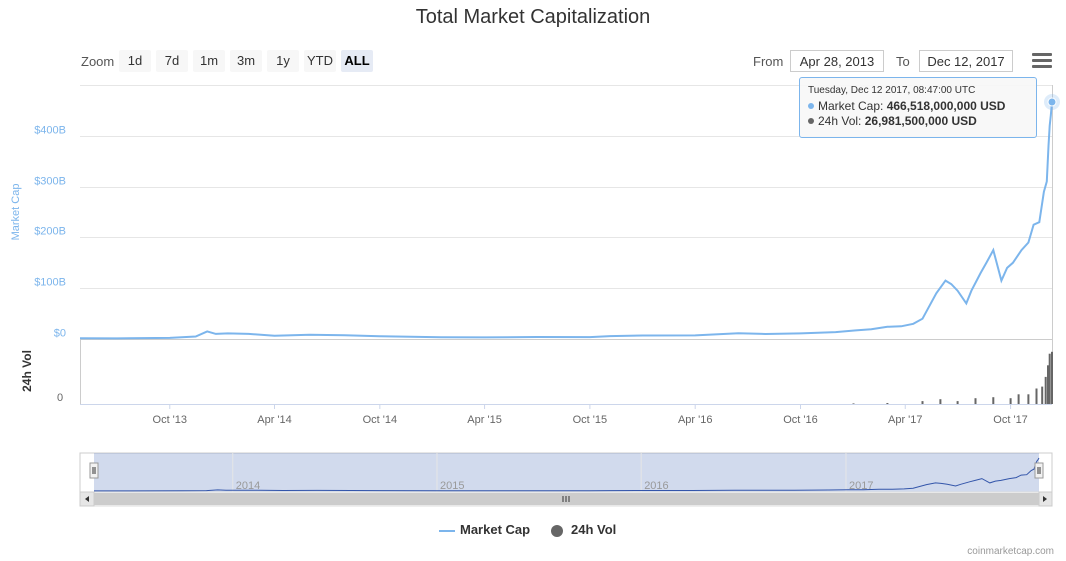 This screenshot has width=1066, height=561. I want to click on navigator-tick-label: 2017, so click(861, 486).